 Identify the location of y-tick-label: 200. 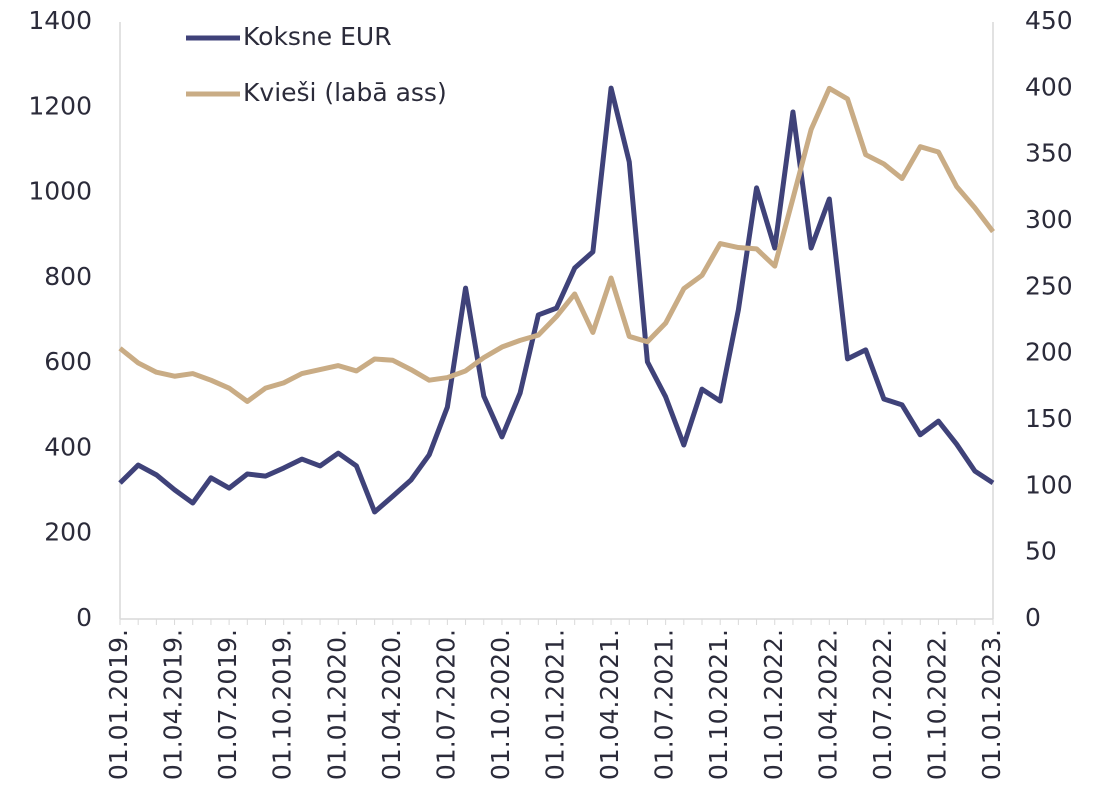
(68, 532).